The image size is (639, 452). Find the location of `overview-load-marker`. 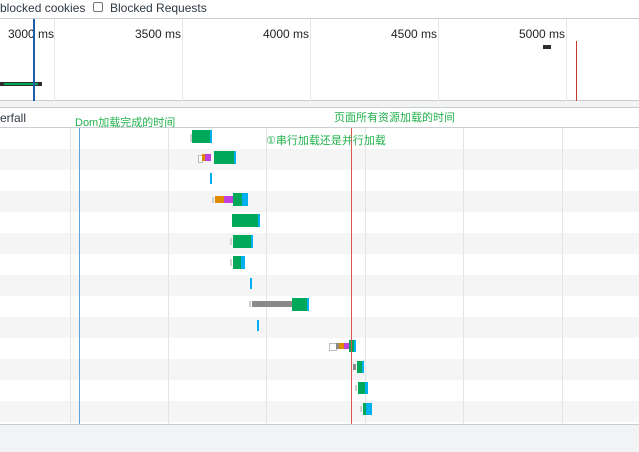

overview-load-marker is located at coordinates (576, 71).